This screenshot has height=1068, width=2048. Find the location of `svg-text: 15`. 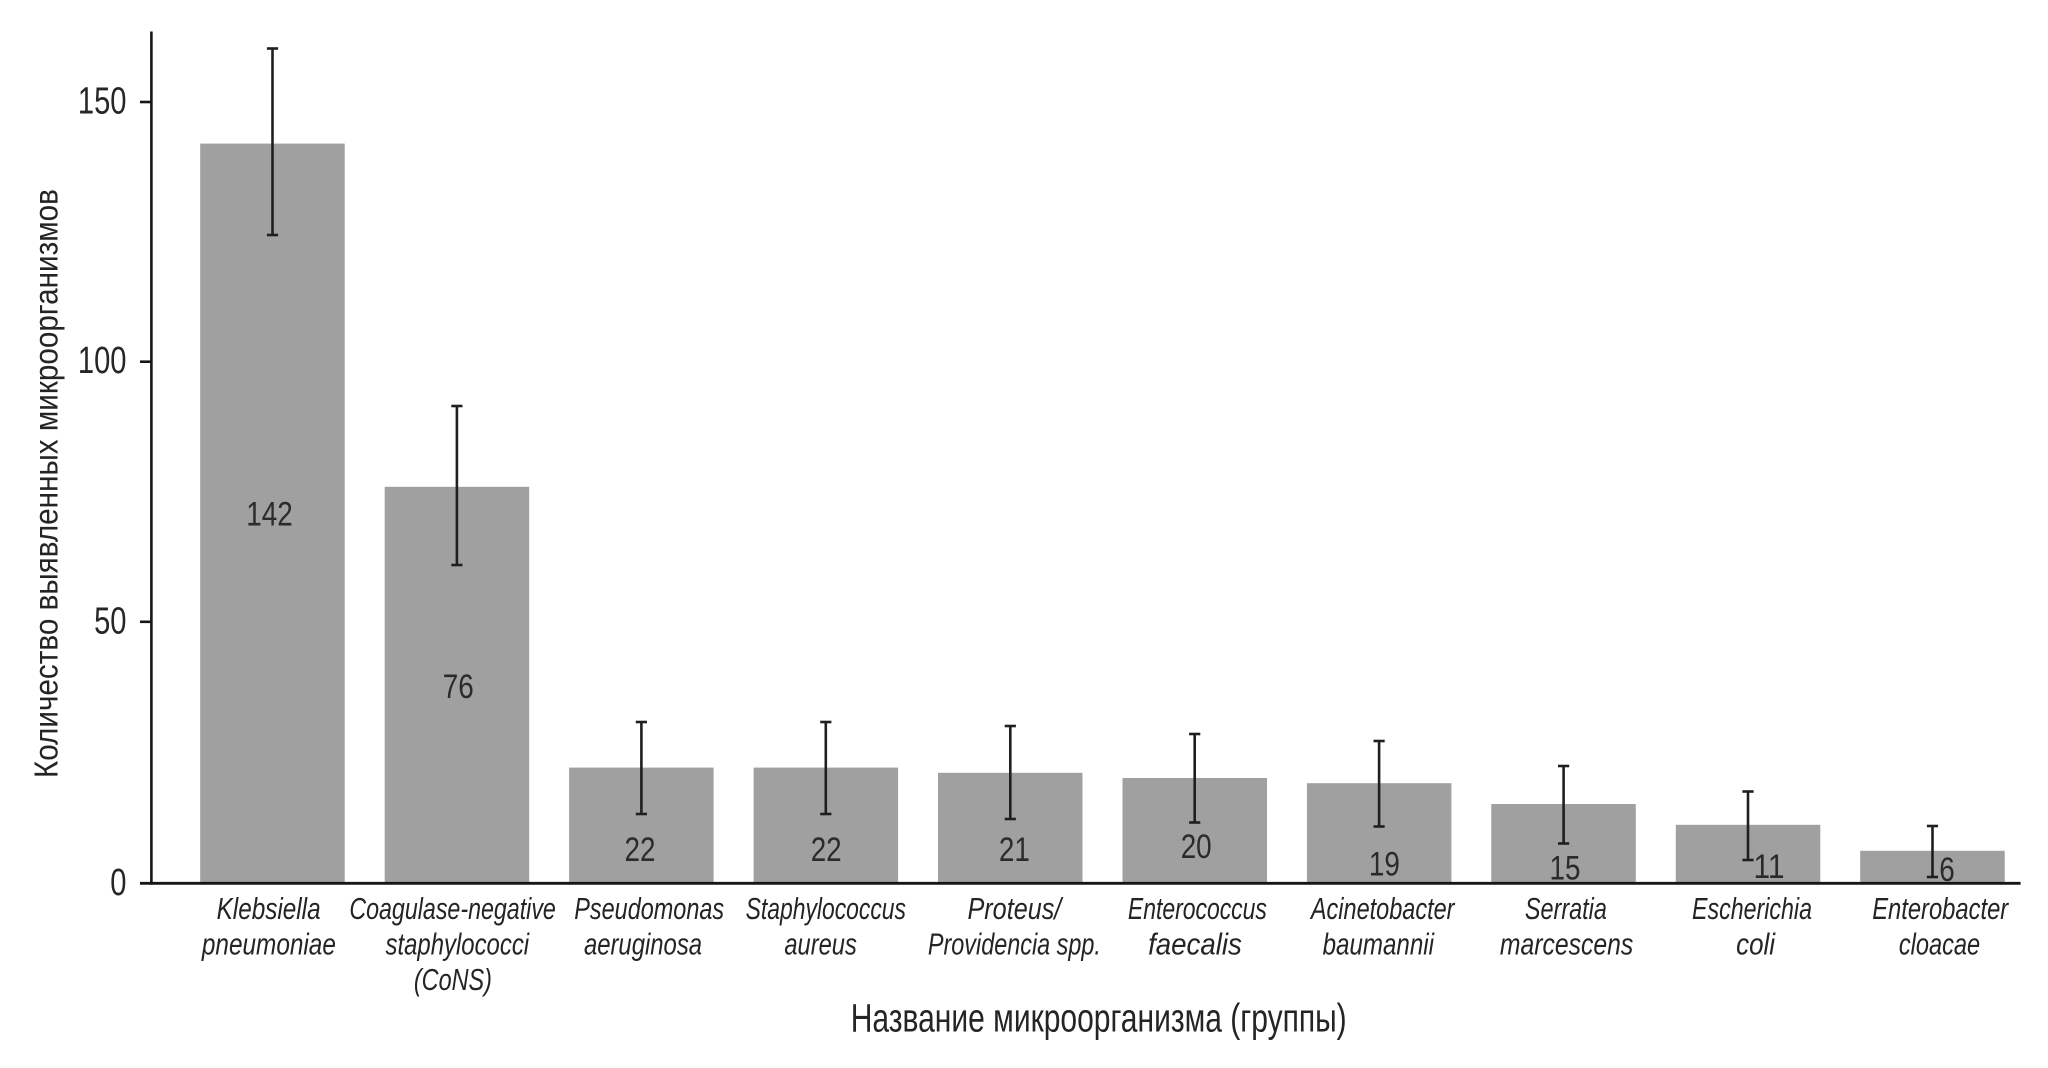

svg-text: 15 is located at coordinates (1565, 869).